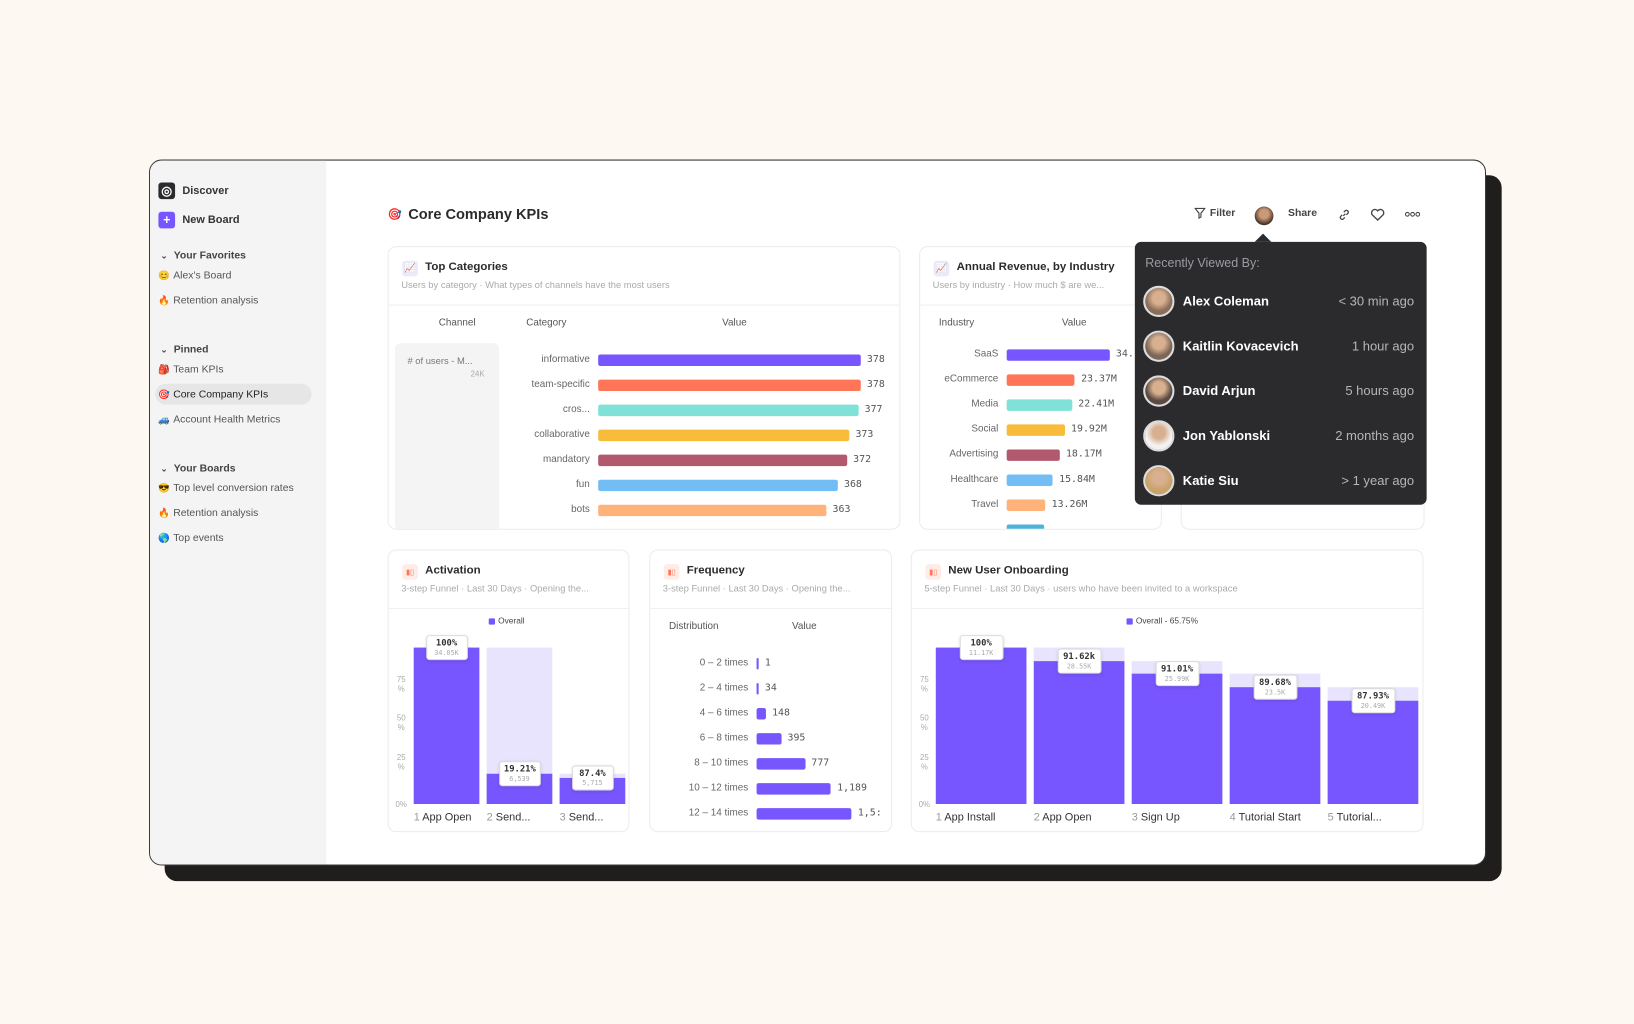  What do you see at coordinates (184, 349) in the screenshot?
I see `sidebar-section-header: ⌄ Pinned` at bounding box center [184, 349].